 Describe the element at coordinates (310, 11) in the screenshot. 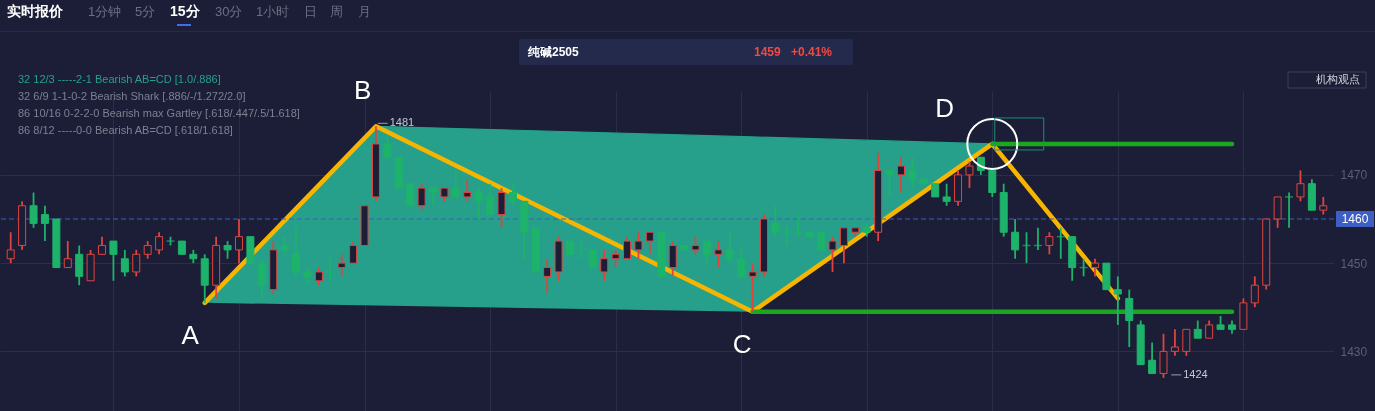

I see `text: 日` at that location.